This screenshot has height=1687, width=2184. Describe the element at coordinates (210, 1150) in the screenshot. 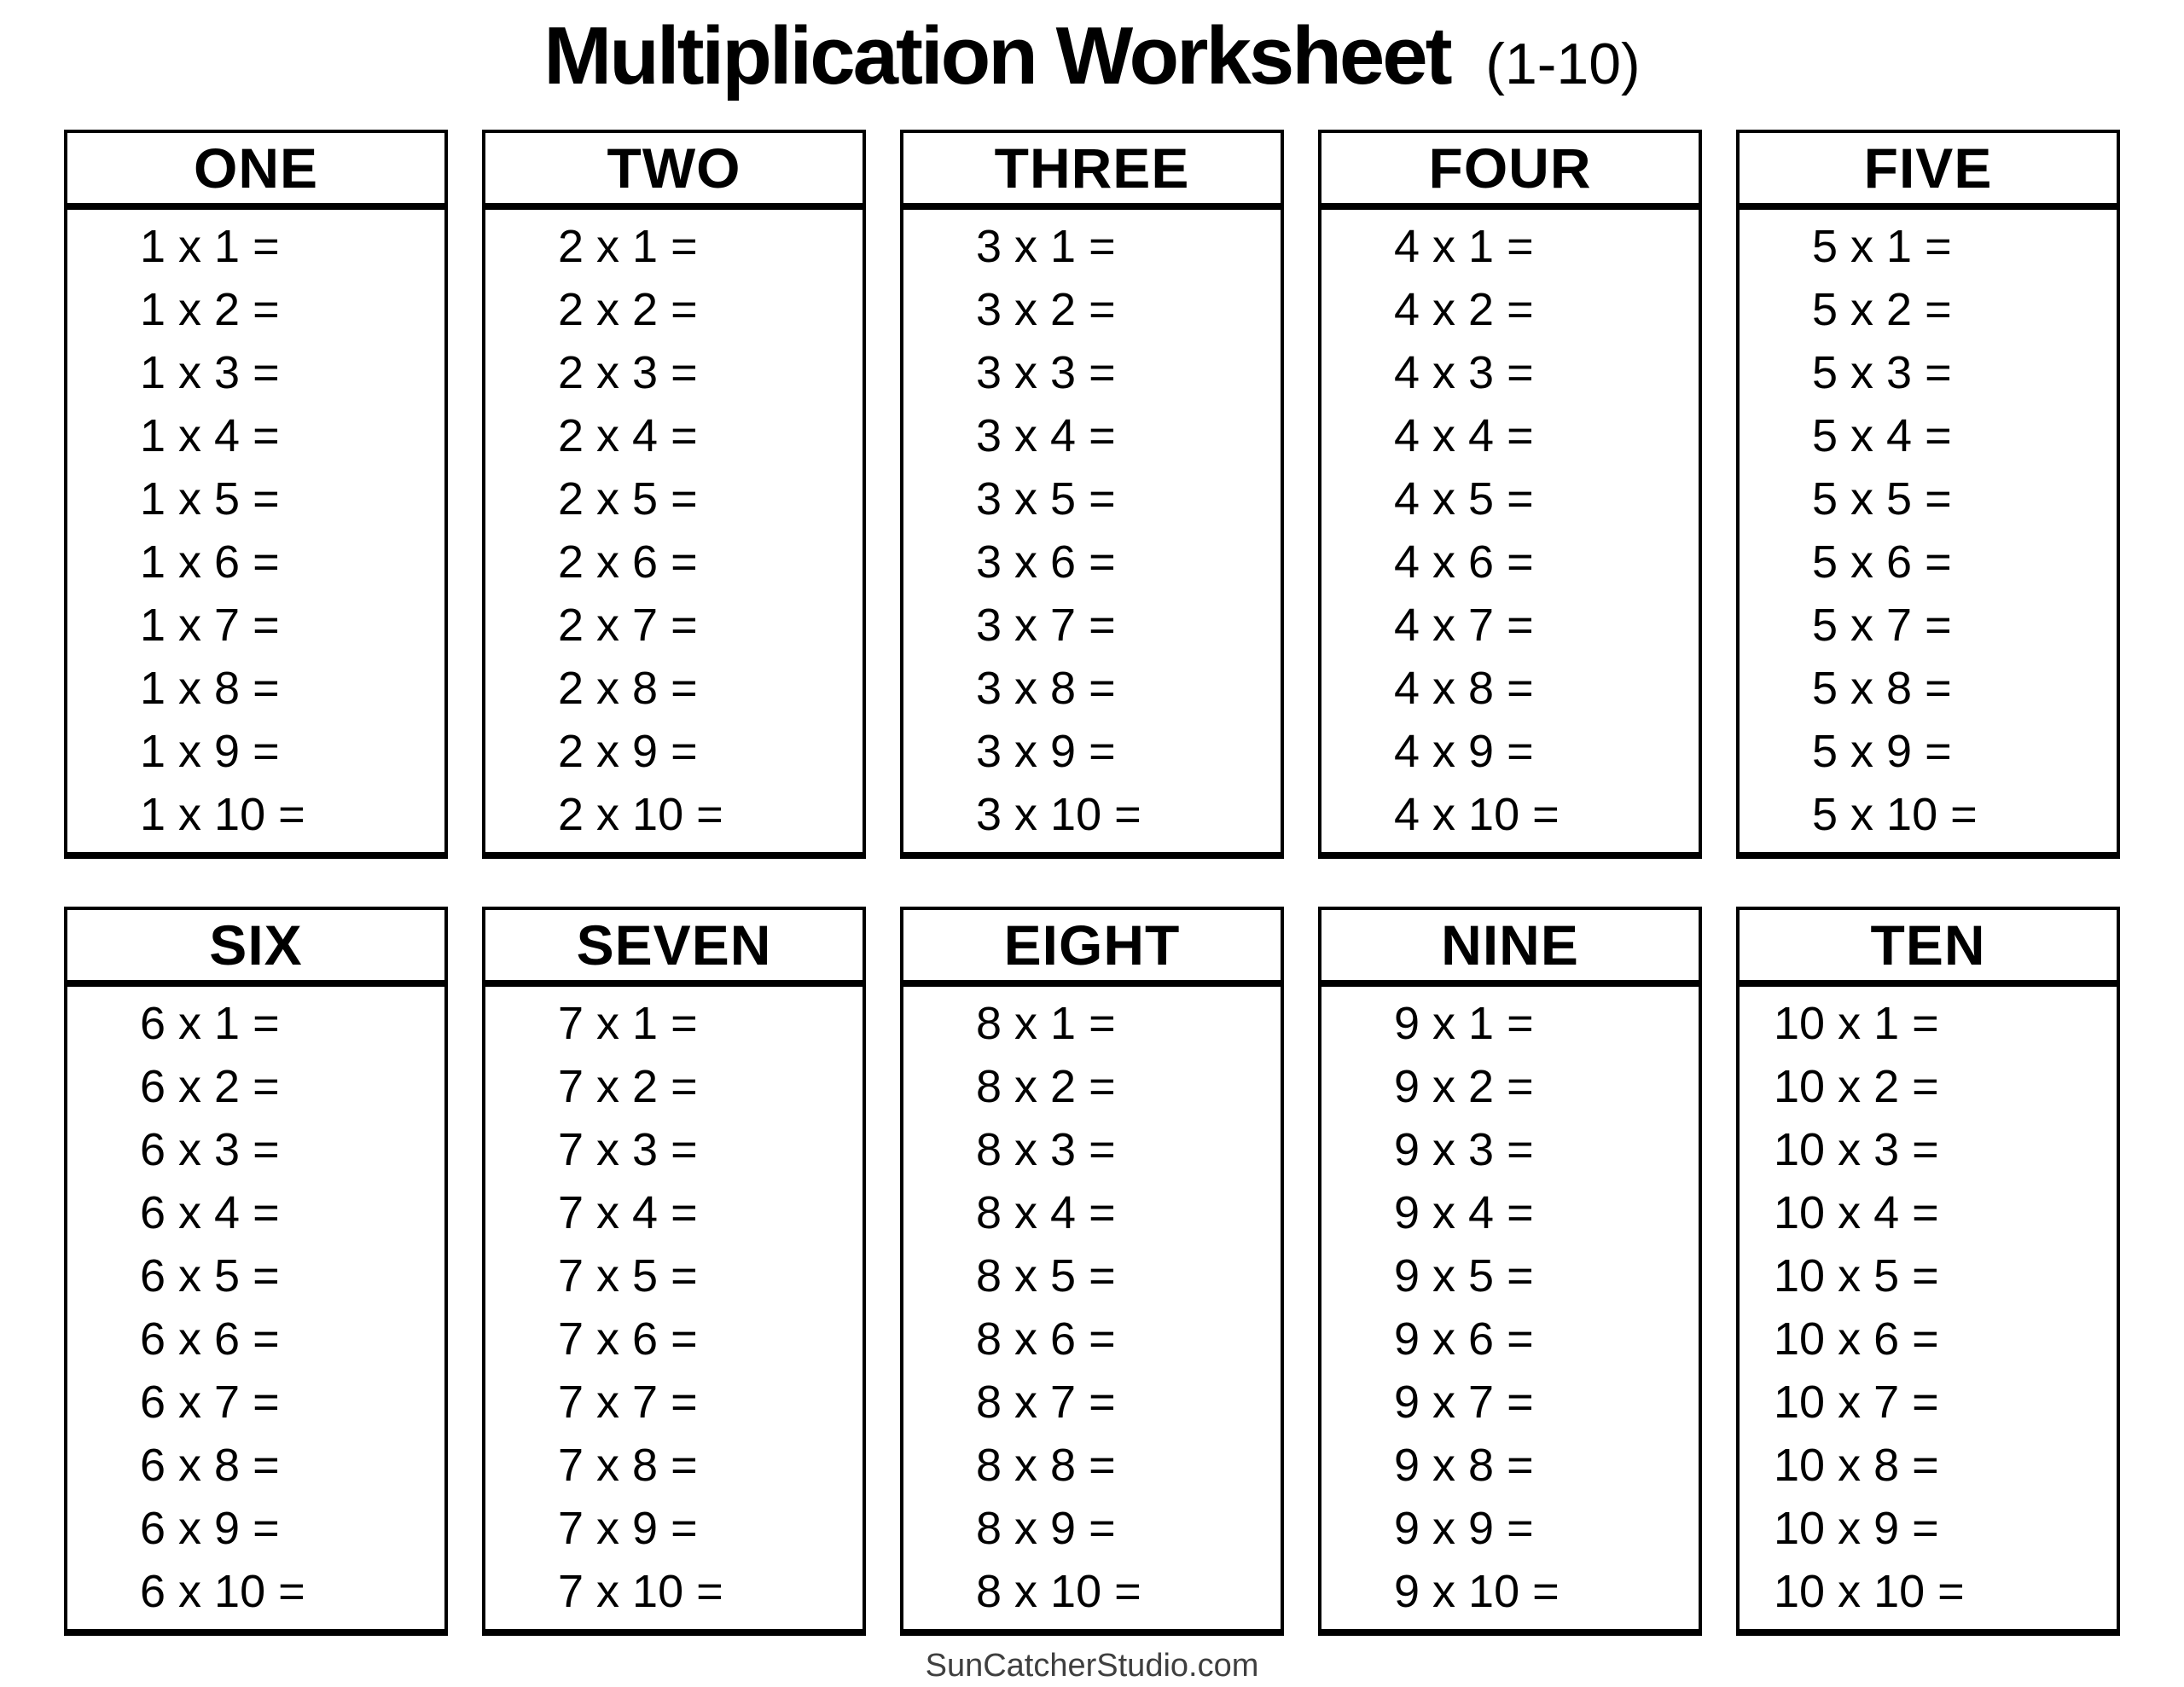

I see `problem-row: 6 x 3 =` at that location.